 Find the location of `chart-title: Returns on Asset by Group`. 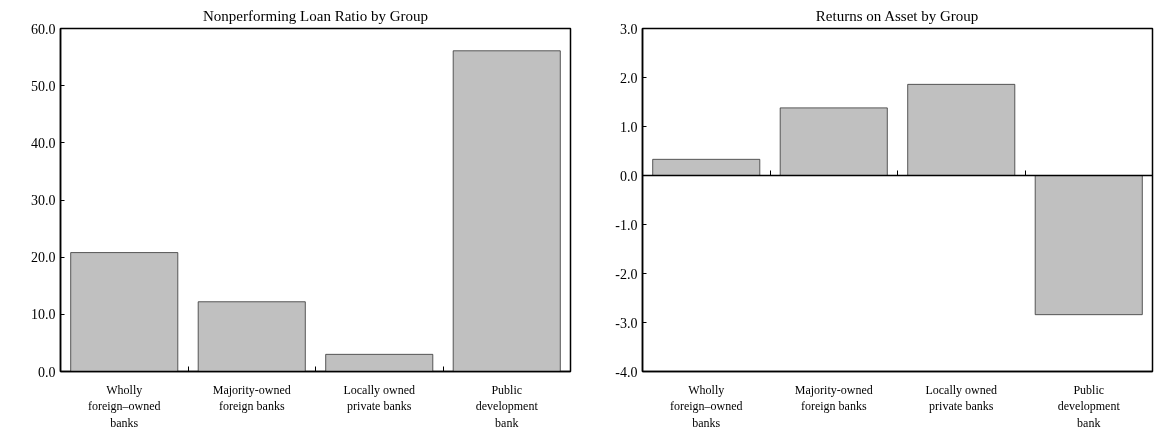

chart-title: Returns on Asset by Group is located at coordinates (897, 15).